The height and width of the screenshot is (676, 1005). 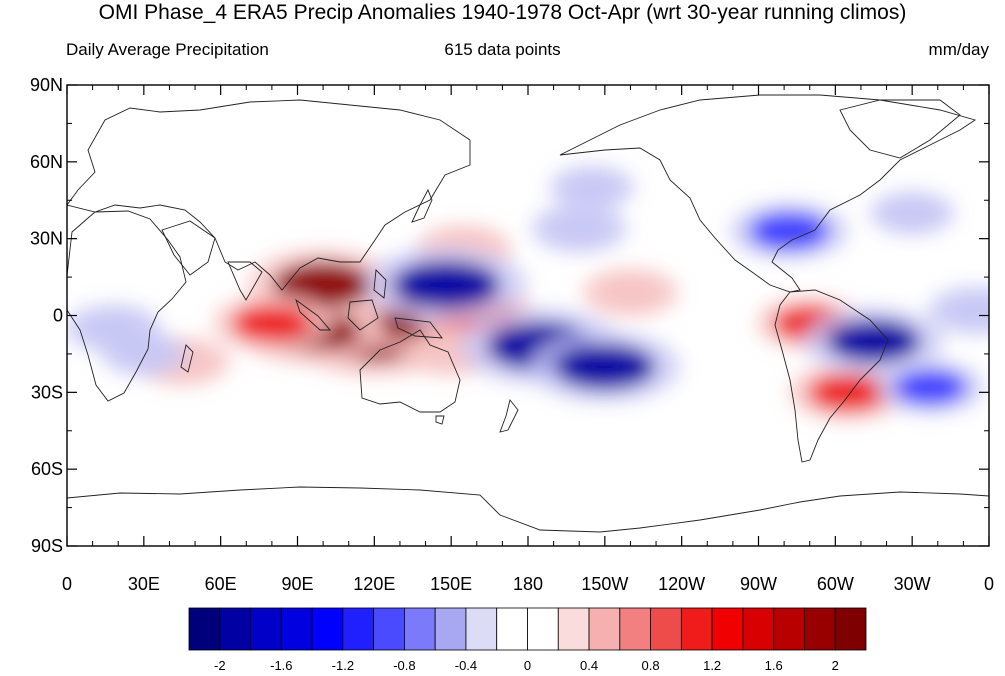 I want to click on colorbar-label: -1.6, so click(x=281, y=665).